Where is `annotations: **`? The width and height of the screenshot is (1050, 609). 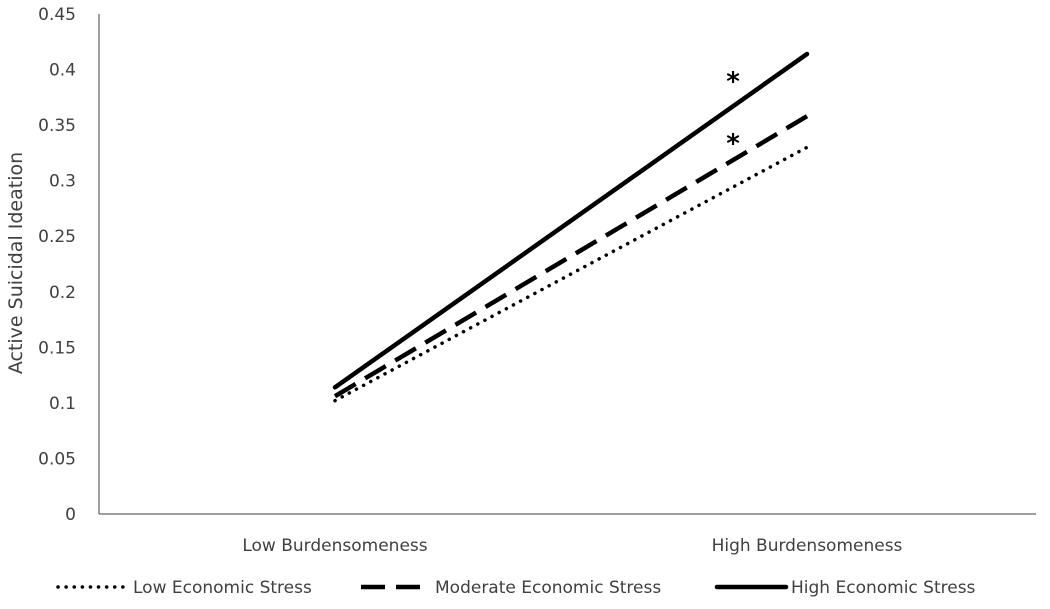 annotations: ** is located at coordinates (733, 113).